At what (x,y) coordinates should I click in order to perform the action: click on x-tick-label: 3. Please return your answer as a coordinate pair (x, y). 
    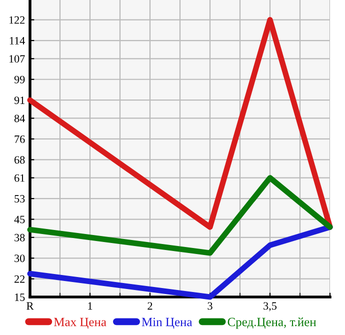
    Looking at the image, I should click on (210, 306).